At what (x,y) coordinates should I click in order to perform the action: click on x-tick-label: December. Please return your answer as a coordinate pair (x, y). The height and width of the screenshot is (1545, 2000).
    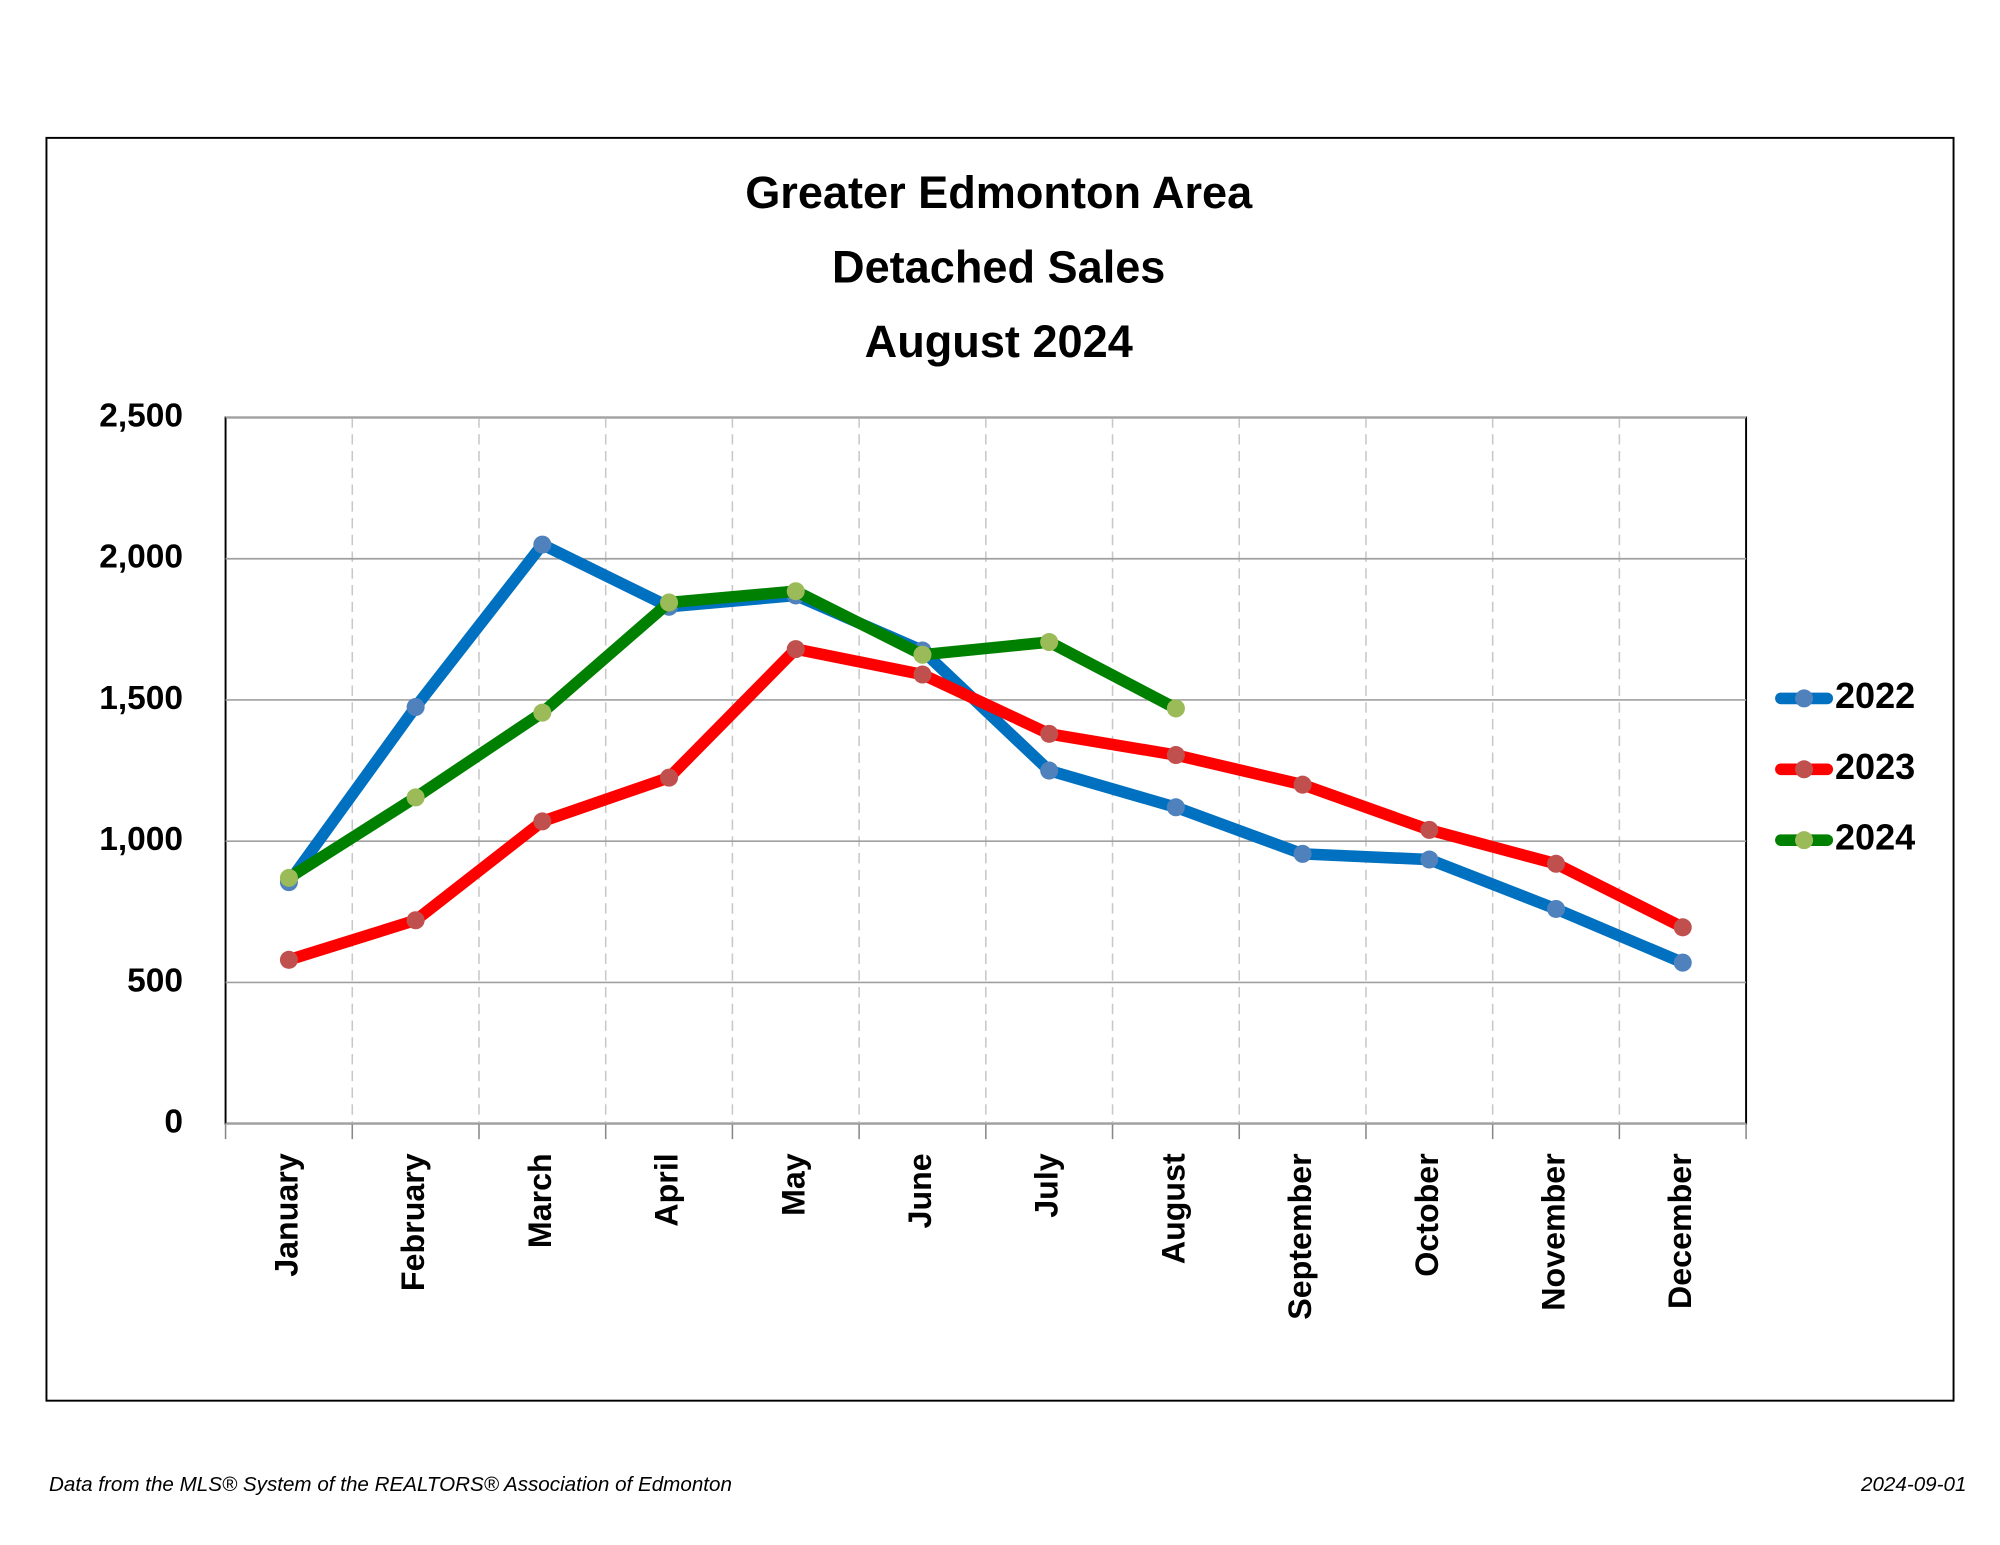
    Looking at the image, I should click on (1680, 1231).